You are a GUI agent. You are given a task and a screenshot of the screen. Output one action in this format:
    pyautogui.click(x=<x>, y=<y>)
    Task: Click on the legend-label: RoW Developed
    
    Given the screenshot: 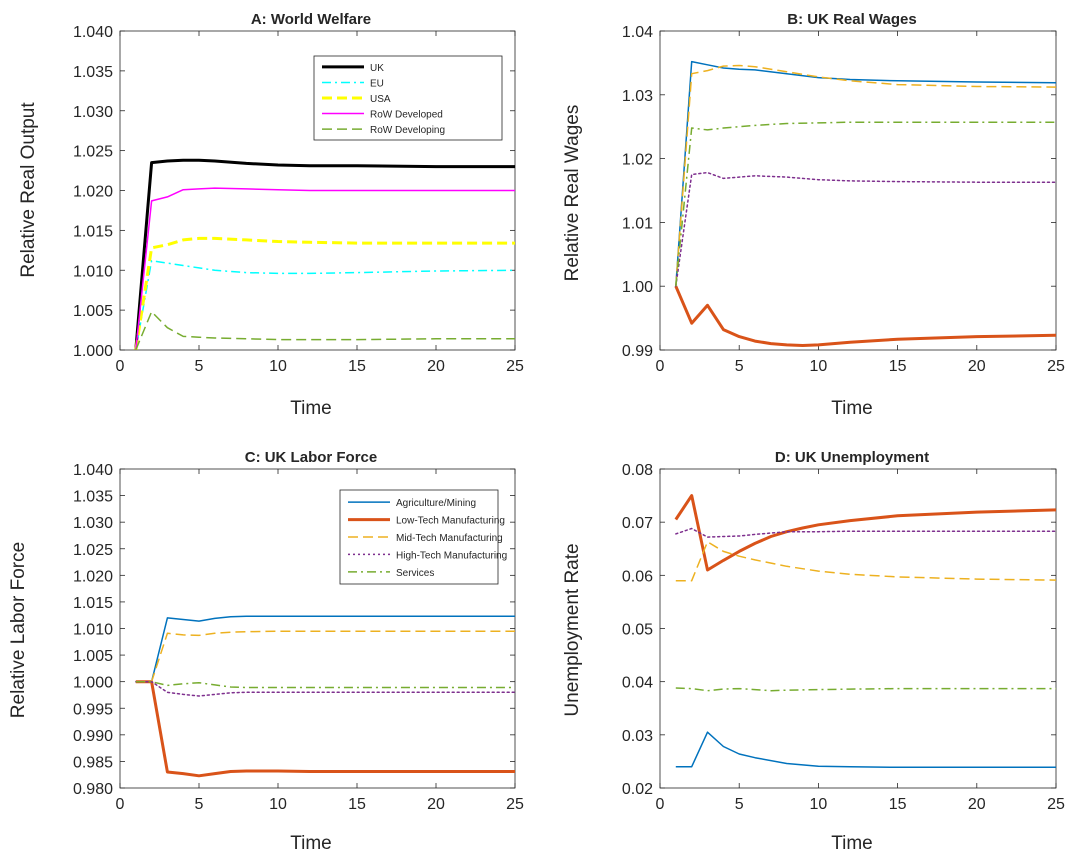 What is the action you would take?
    pyautogui.click(x=406, y=115)
    